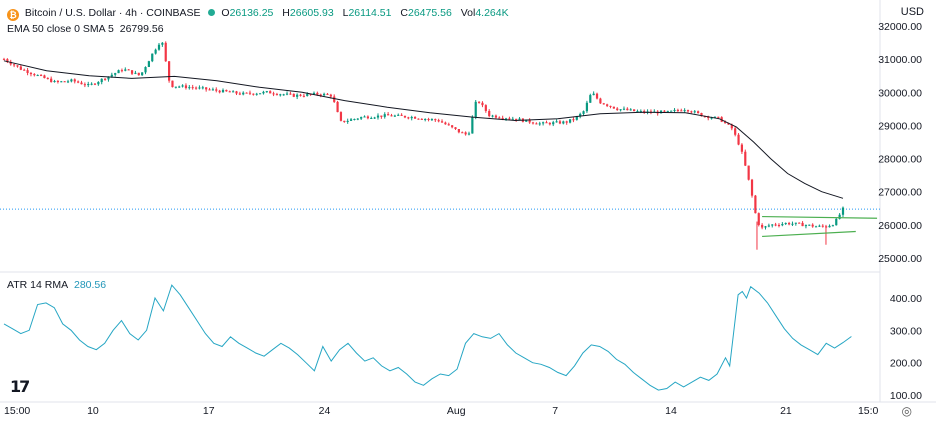 This screenshot has height=424, width=936. What do you see at coordinates (367, 13) in the screenshot?
I see `ohlc-low: L26114.51` at bounding box center [367, 13].